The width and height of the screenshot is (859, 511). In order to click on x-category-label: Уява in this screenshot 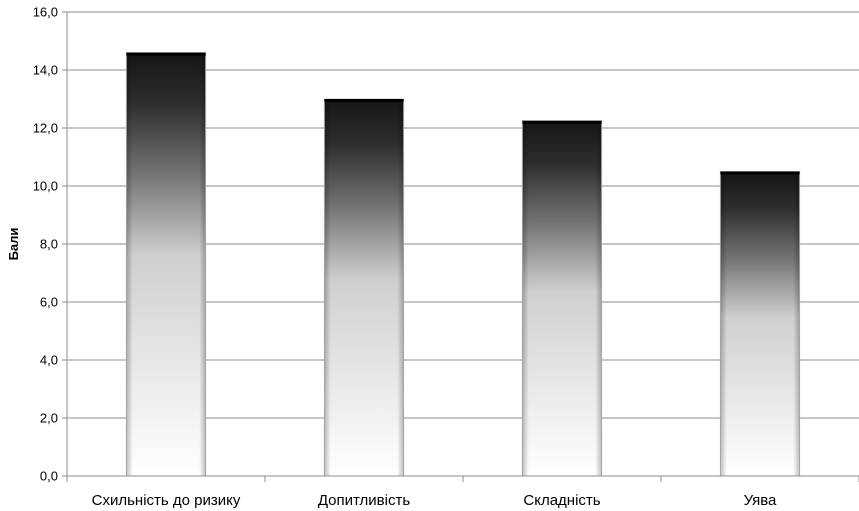, I will do `click(760, 500)`.